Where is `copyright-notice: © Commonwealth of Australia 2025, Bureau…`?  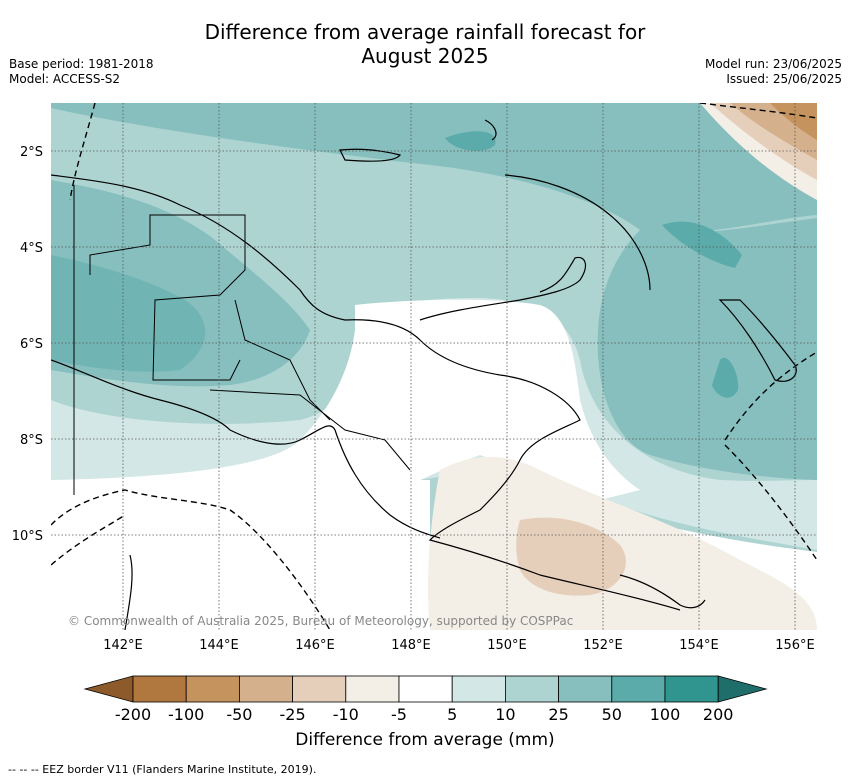
copyright-notice: © Commonwealth of Australia 2025, Bureau… is located at coordinates (321, 621).